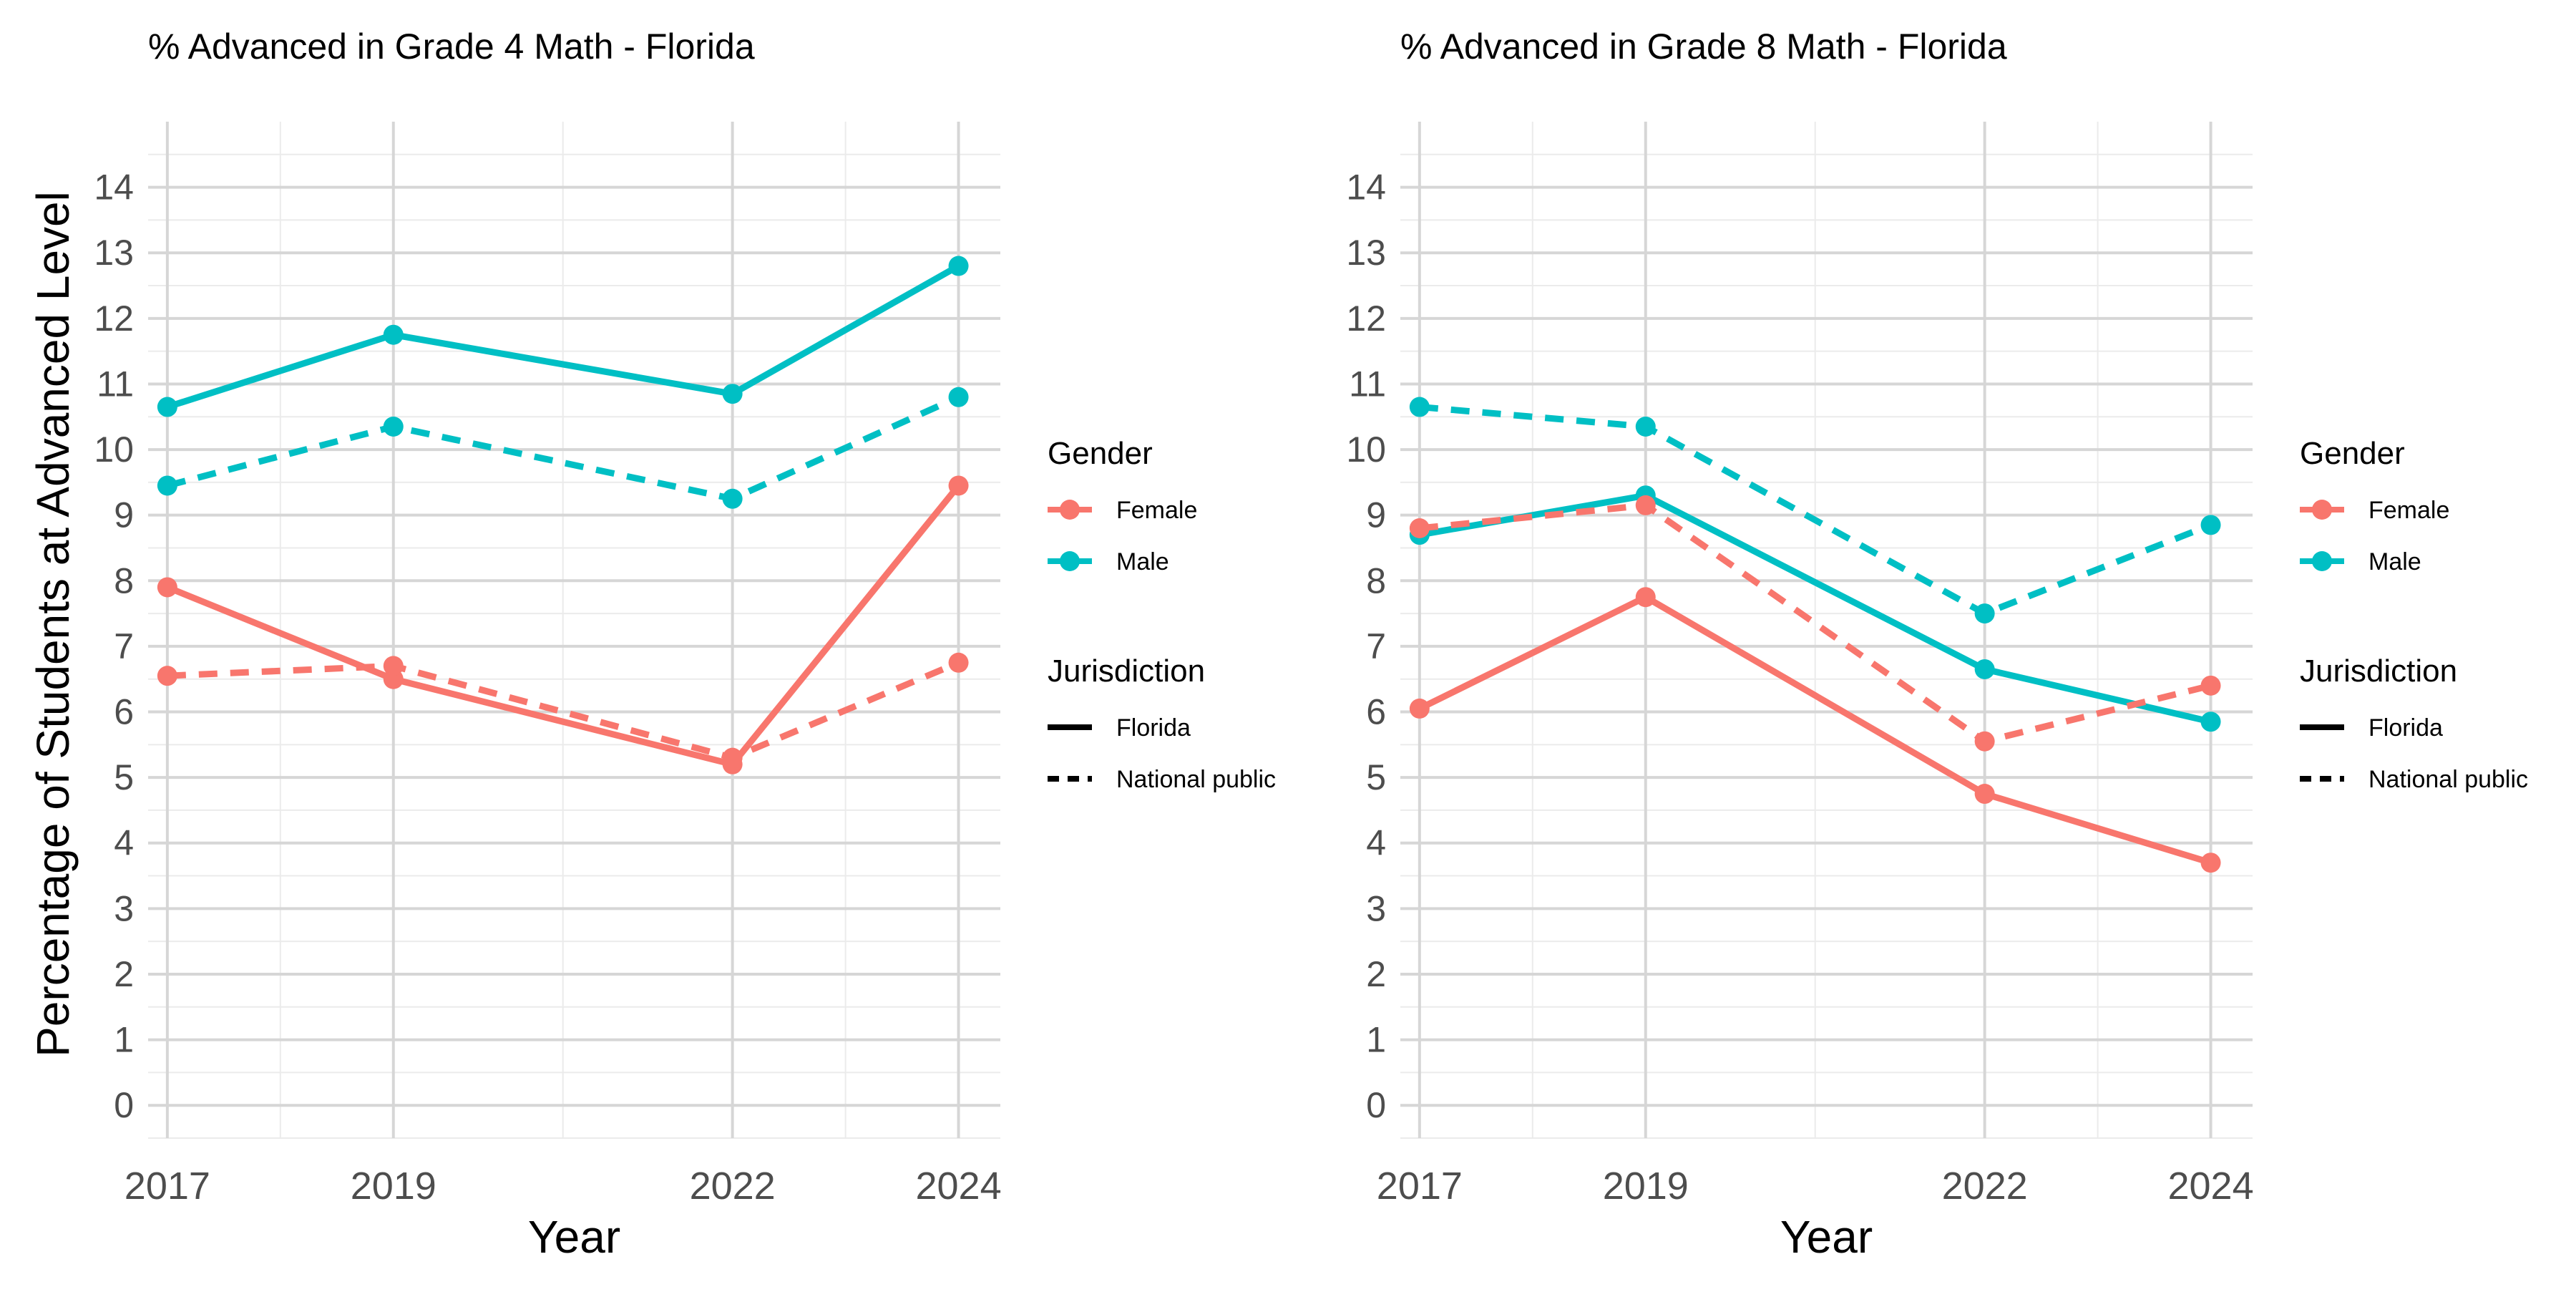 Image resolution: width=2576 pixels, height=1292 pixels. I want to click on y-axis-title: Percentage of Students at Advanced Level, so click(53, 624).